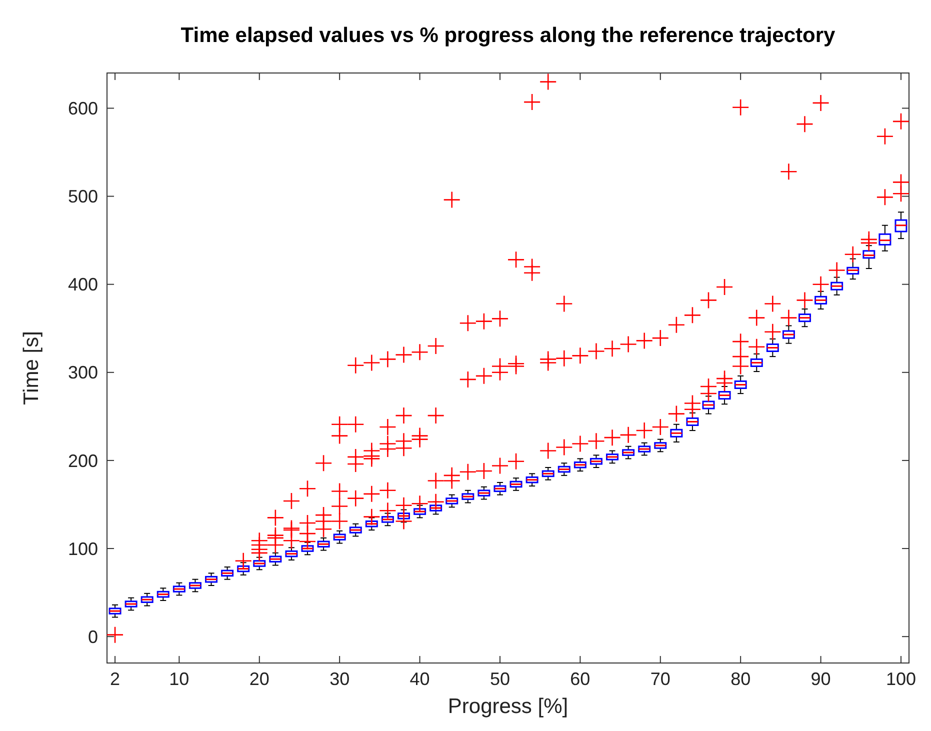 Image resolution: width=931 pixels, height=731 pixels. What do you see at coordinates (115, 679) in the screenshot?
I see `x-tick-label: 2` at bounding box center [115, 679].